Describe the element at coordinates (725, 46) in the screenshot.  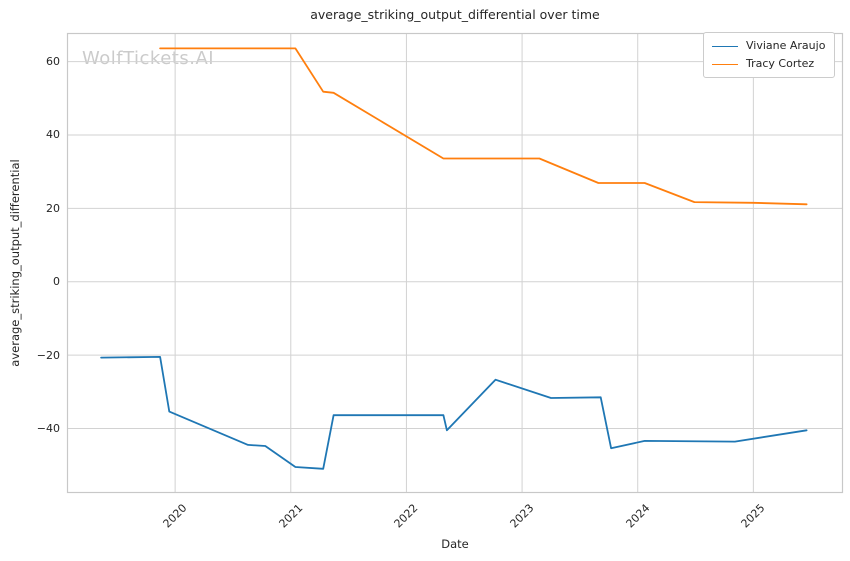
I see `legend-line-swatch-blue` at that location.